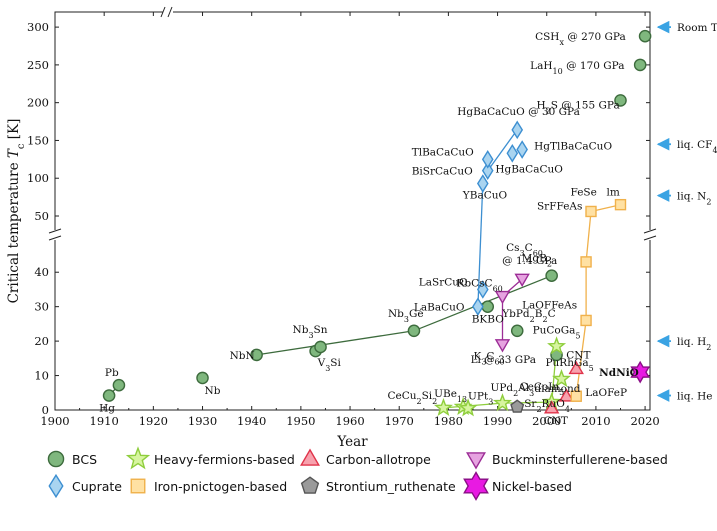 This screenshot has width=717, height=531. What do you see at coordinates (320, 347) in the screenshot?
I see `point-nb3sn` at bounding box center [320, 347].